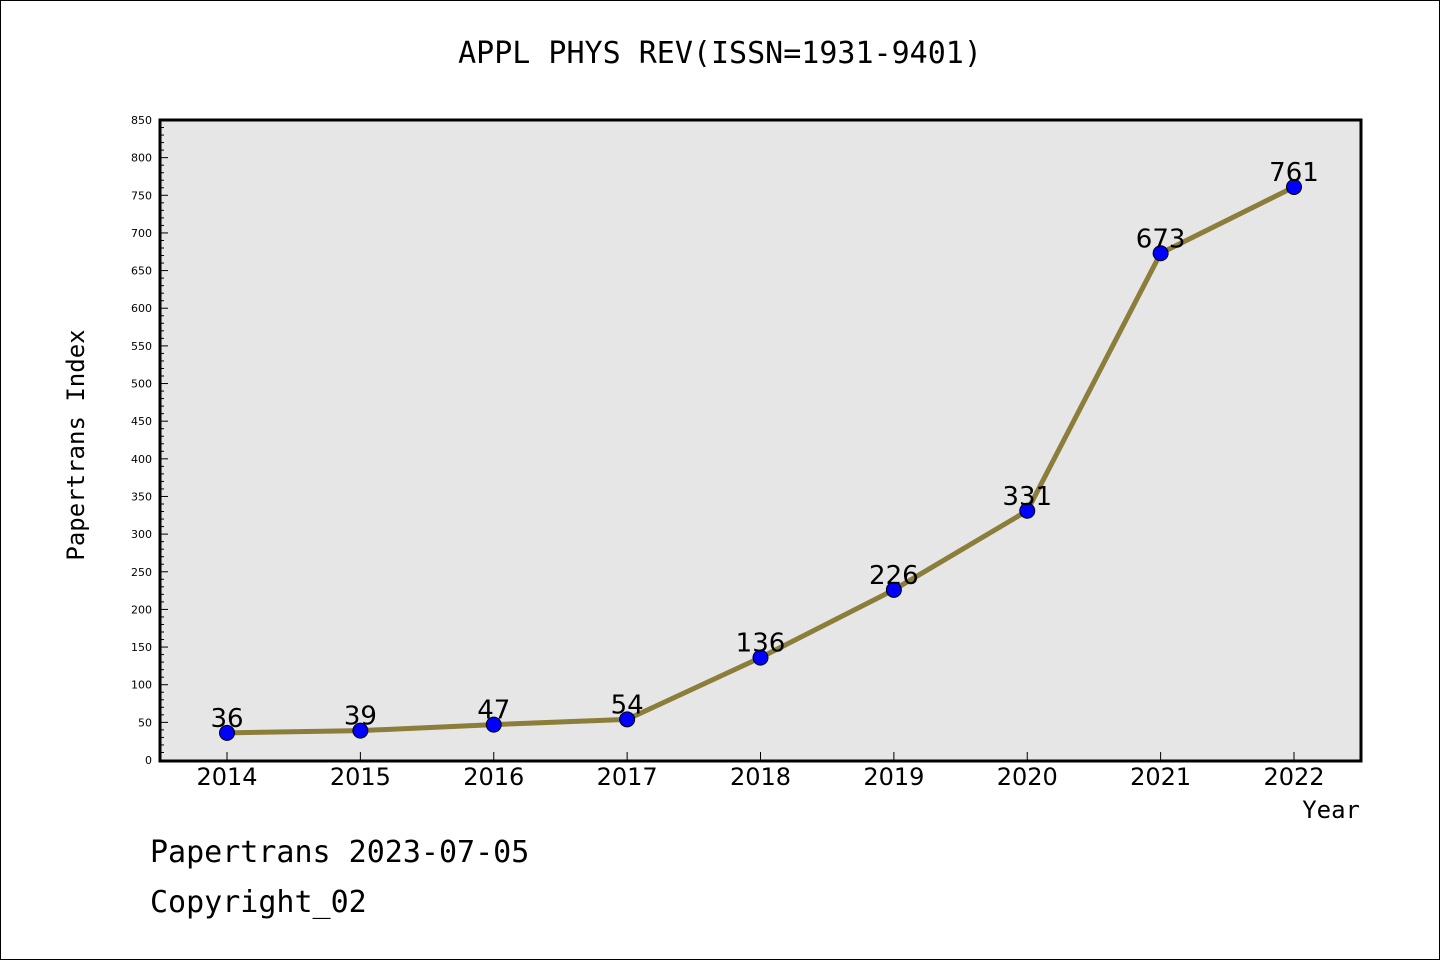  Describe the element at coordinates (761, 644) in the screenshot. I see `data-label: 136` at that location.